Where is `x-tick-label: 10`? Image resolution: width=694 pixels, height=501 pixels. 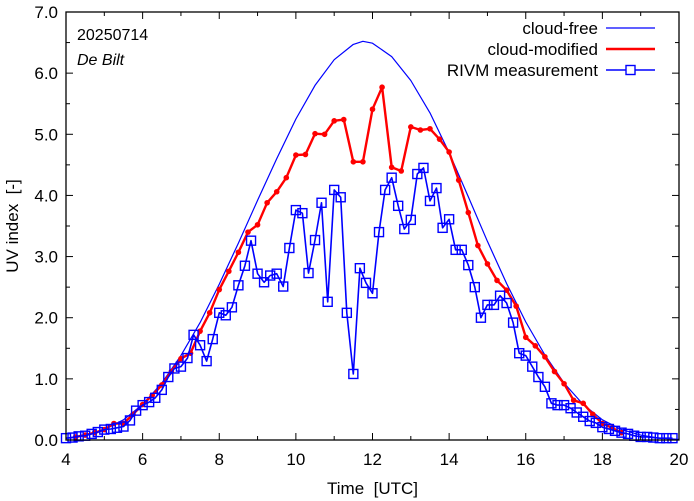 x-tick-label: 10 is located at coordinates (295, 459).